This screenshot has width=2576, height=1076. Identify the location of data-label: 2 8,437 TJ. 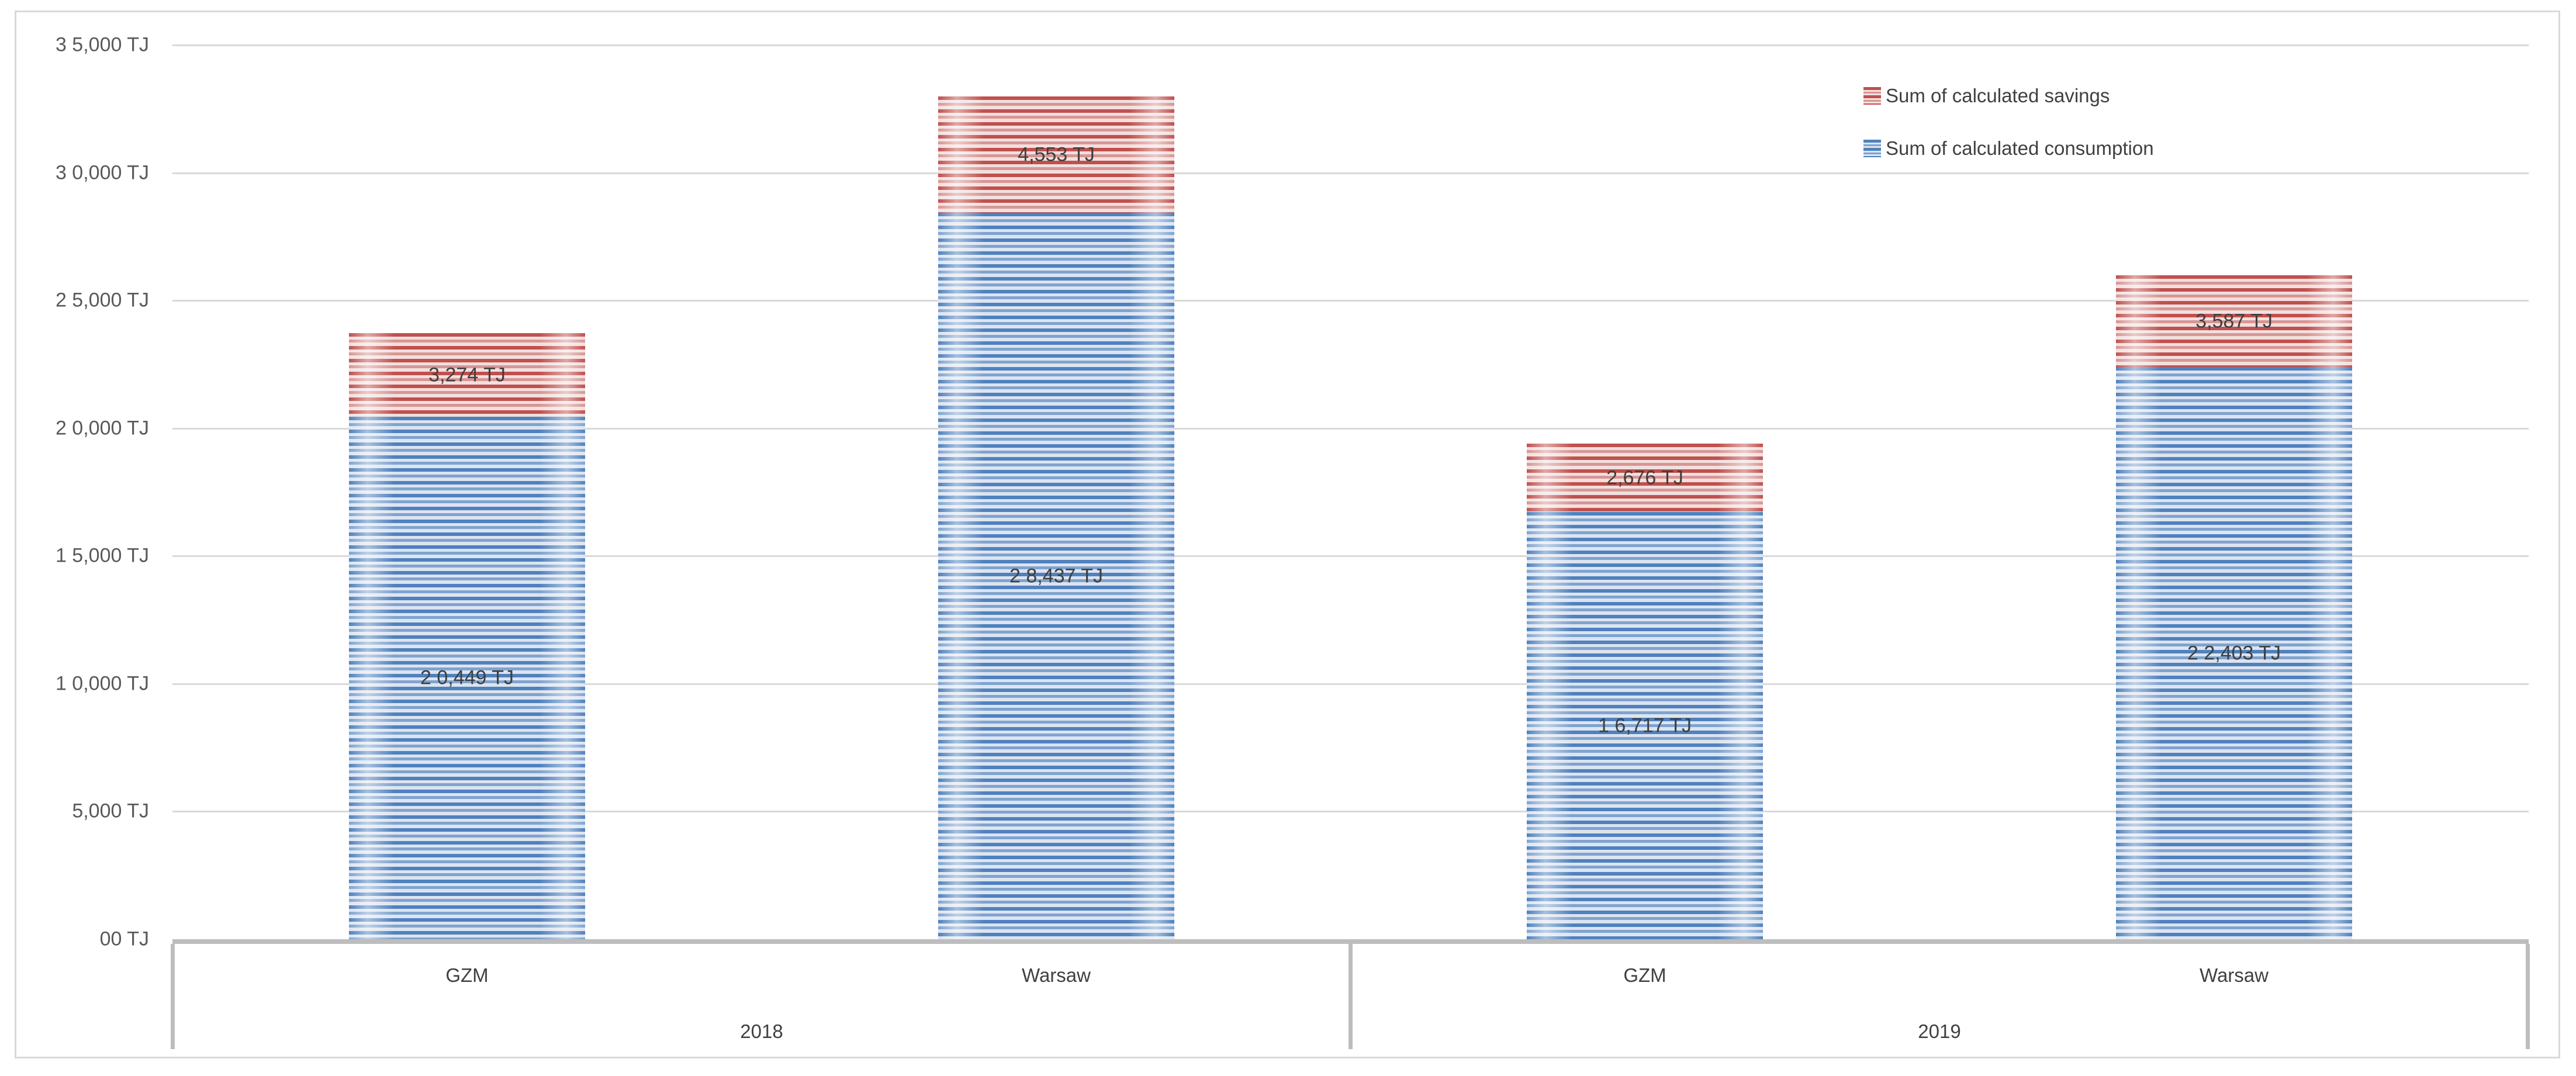
(1056, 576).